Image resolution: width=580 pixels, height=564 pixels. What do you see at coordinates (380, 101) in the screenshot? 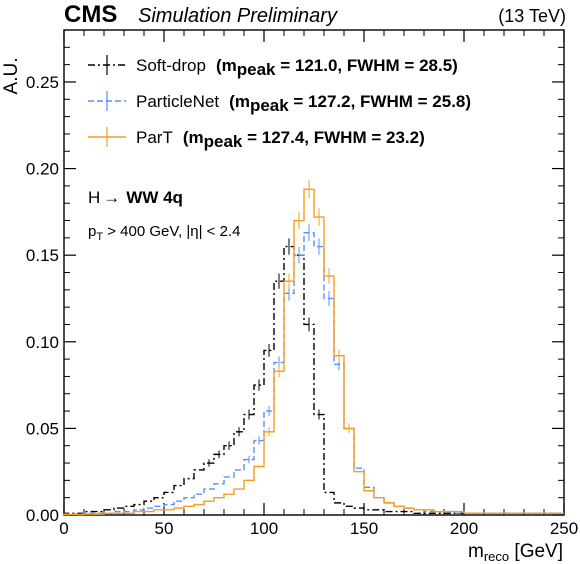
I see `legend-stats: = 127.2, FWHM = 25.8)` at bounding box center [380, 101].